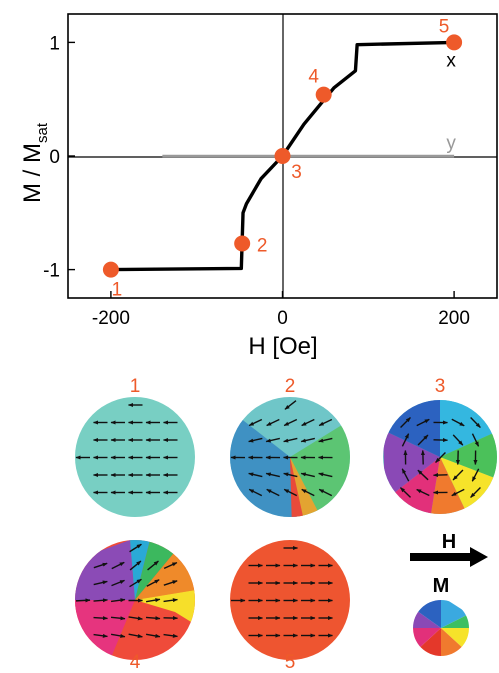  I want to click on color-wheel-icon, so click(441, 628).